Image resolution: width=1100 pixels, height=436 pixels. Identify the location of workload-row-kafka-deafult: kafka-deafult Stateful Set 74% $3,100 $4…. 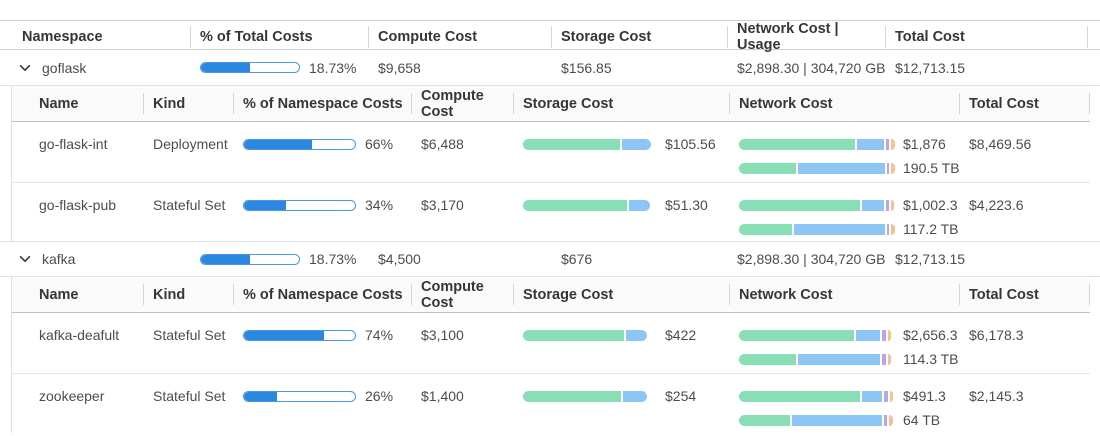
(551, 343).